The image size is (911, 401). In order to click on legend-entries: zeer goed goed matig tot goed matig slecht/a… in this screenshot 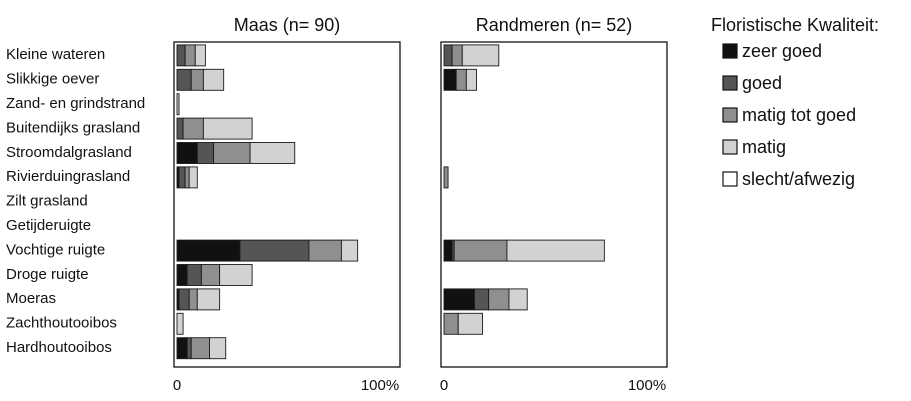, I will do `click(789, 115)`.